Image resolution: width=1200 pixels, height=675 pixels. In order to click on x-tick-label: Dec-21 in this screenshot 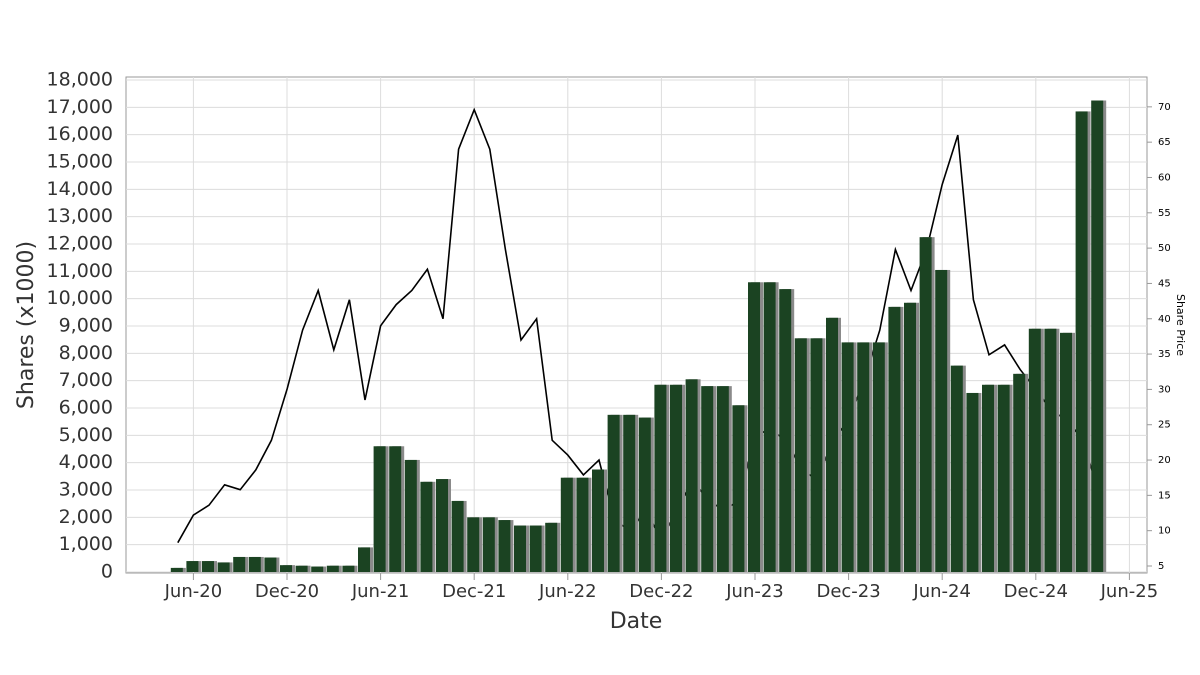, I will do `click(474, 591)`.